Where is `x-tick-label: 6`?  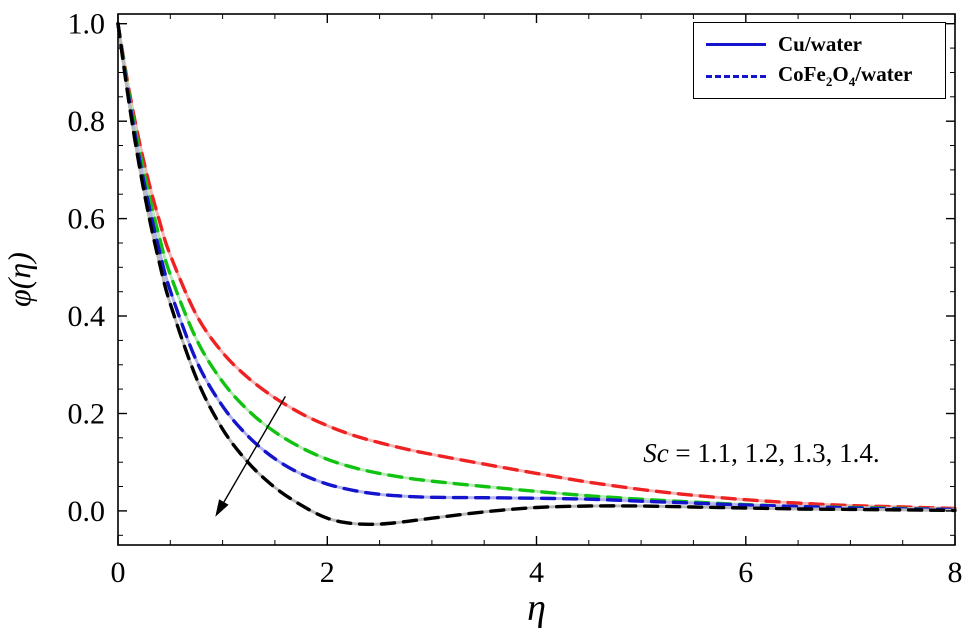 x-tick-label: 6 is located at coordinates (745, 572).